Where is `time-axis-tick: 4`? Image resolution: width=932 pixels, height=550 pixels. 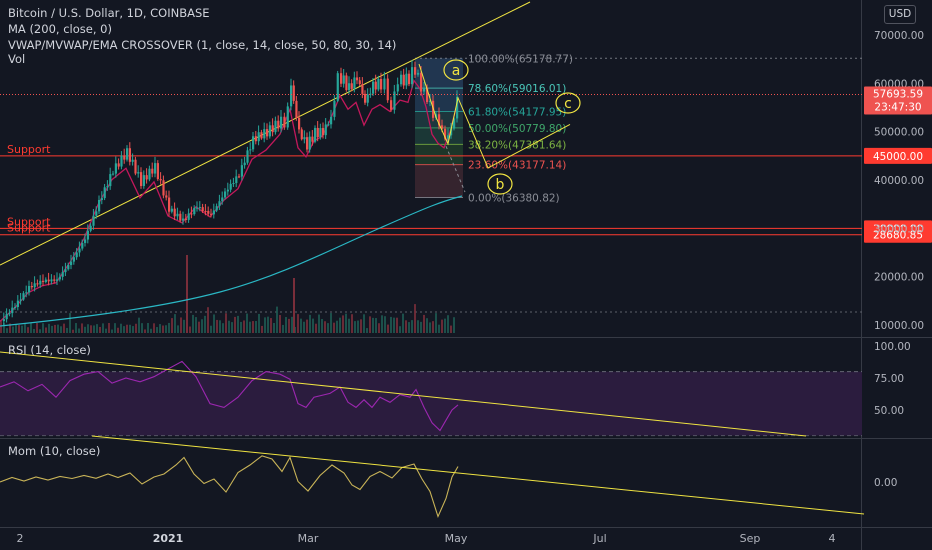
time-axis-tick: 4 is located at coordinates (832, 538).